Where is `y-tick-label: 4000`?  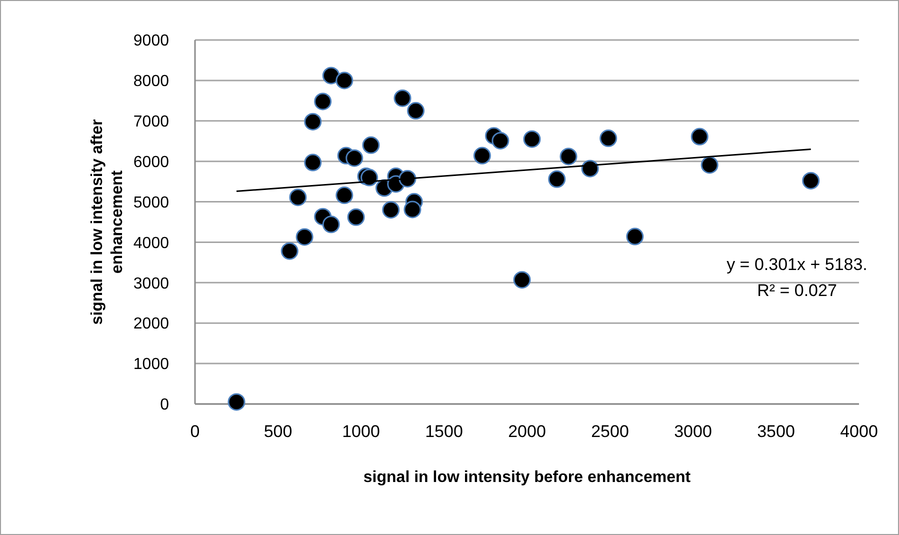
y-tick-label: 4000 is located at coordinates (151, 243).